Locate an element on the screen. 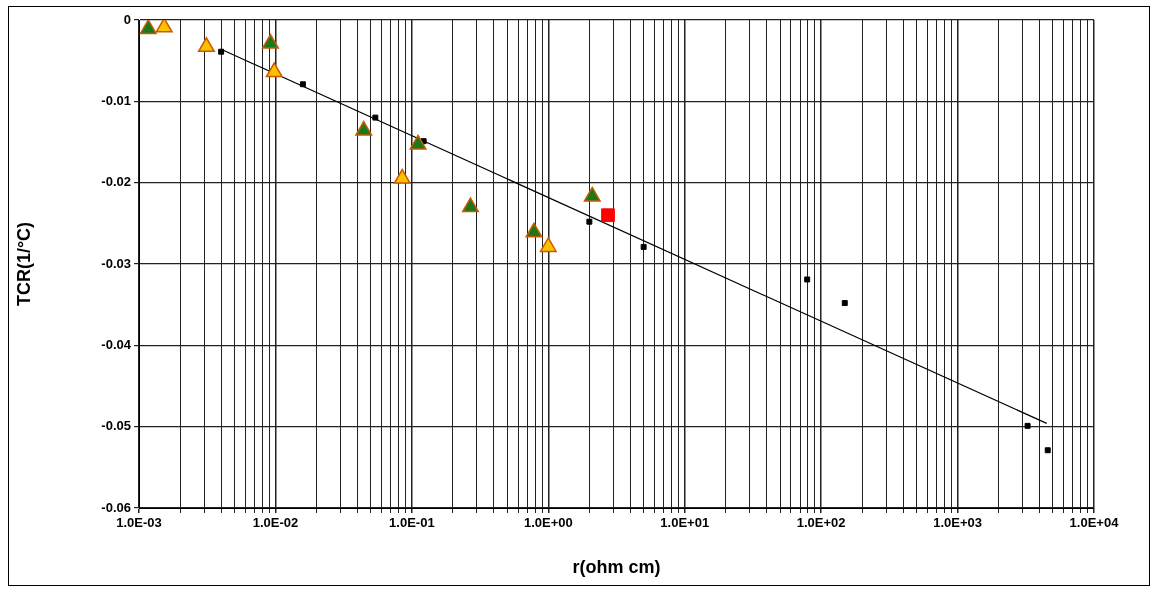 The width and height of the screenshot is (1159, 597). y-tick-label: -0.06 is located at coordinates (116, 507).